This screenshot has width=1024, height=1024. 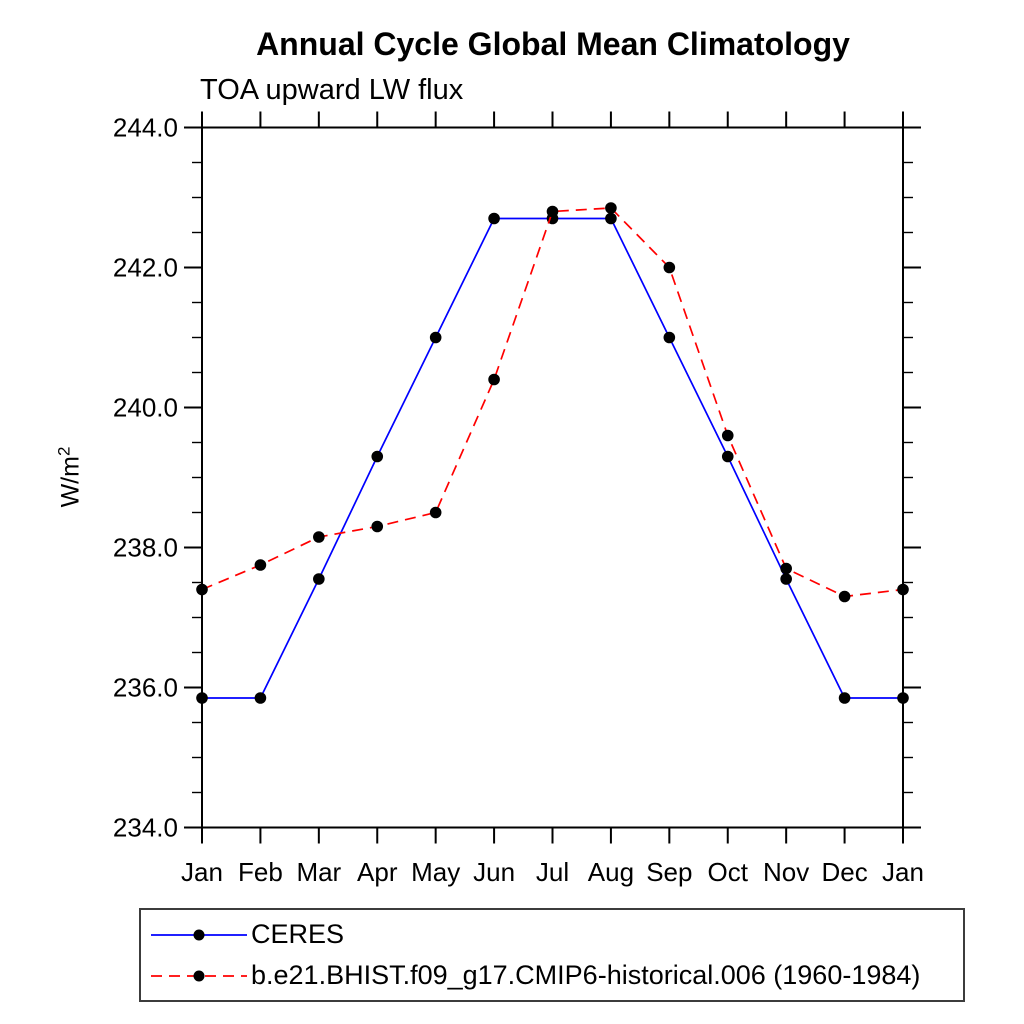 I want to click on x-tick-label: Jul, so click(x=552, y=872).